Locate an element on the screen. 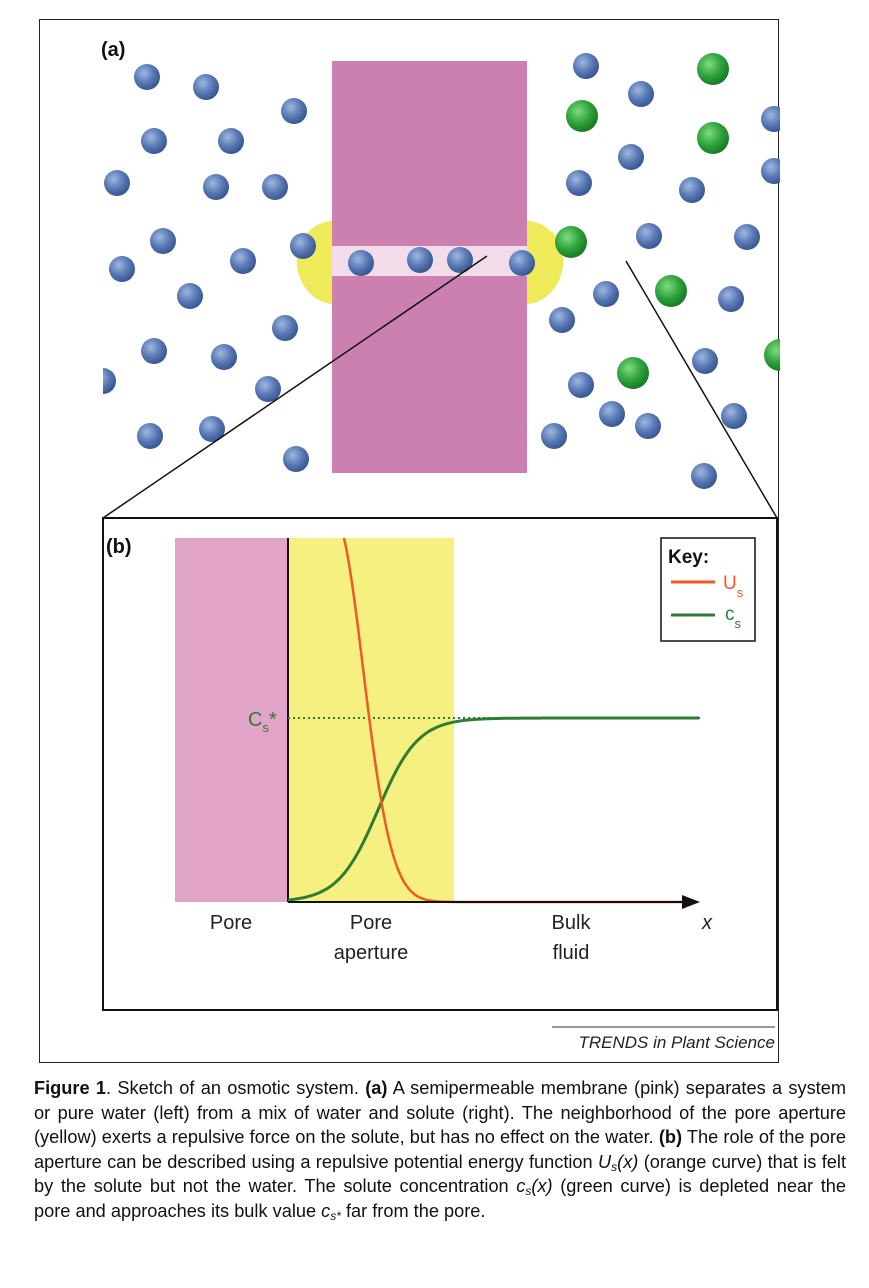  x-axis-arrowhead is located at coordinates (691, 902).